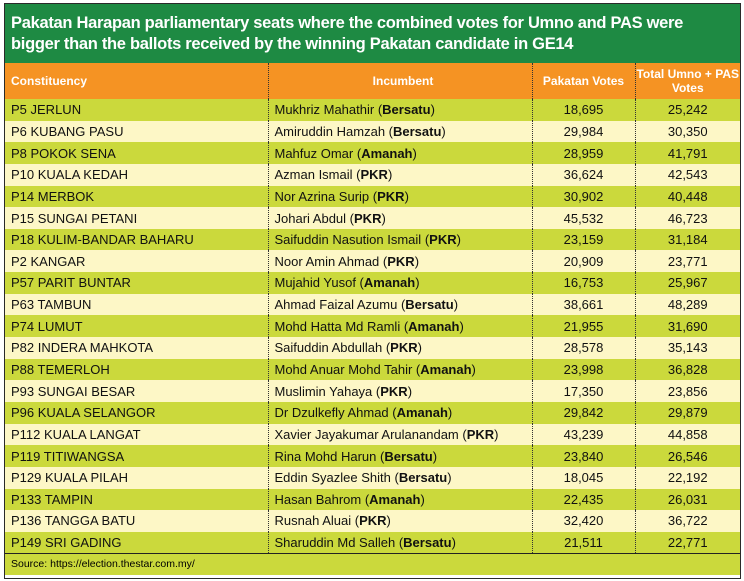 The image size is (744, 581). Describe the element at coordinates (687, 174) in the screenshot. I see `umno-pas-votes: 42,543` at that location.